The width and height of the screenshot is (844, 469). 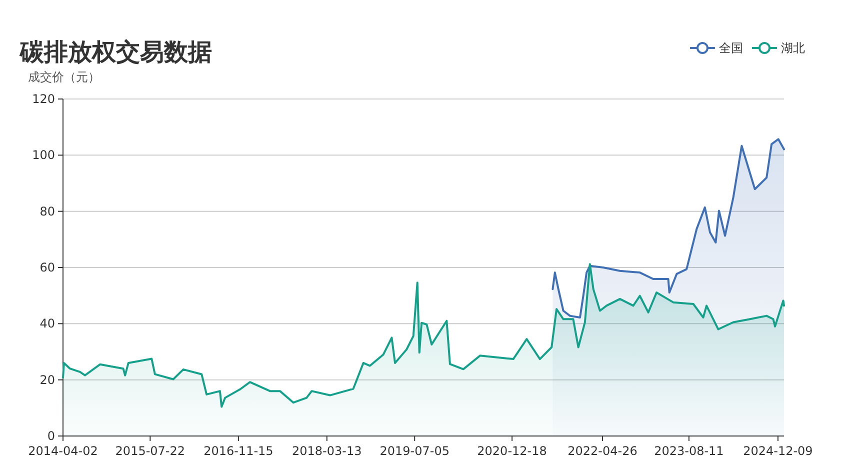 I want to click on x-tick-label: 2014-04-02, so click(x=63, y=451).